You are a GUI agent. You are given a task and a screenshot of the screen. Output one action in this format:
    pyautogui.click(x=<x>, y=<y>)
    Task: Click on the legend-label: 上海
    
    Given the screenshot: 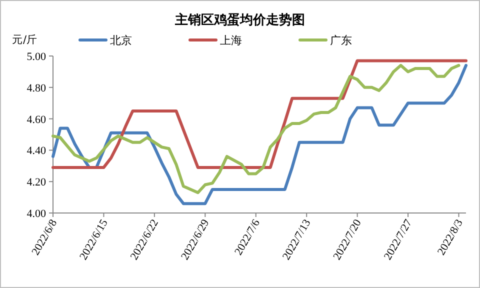 What is the action you would take?
    pyautogui.click(x=231, y=40)
    